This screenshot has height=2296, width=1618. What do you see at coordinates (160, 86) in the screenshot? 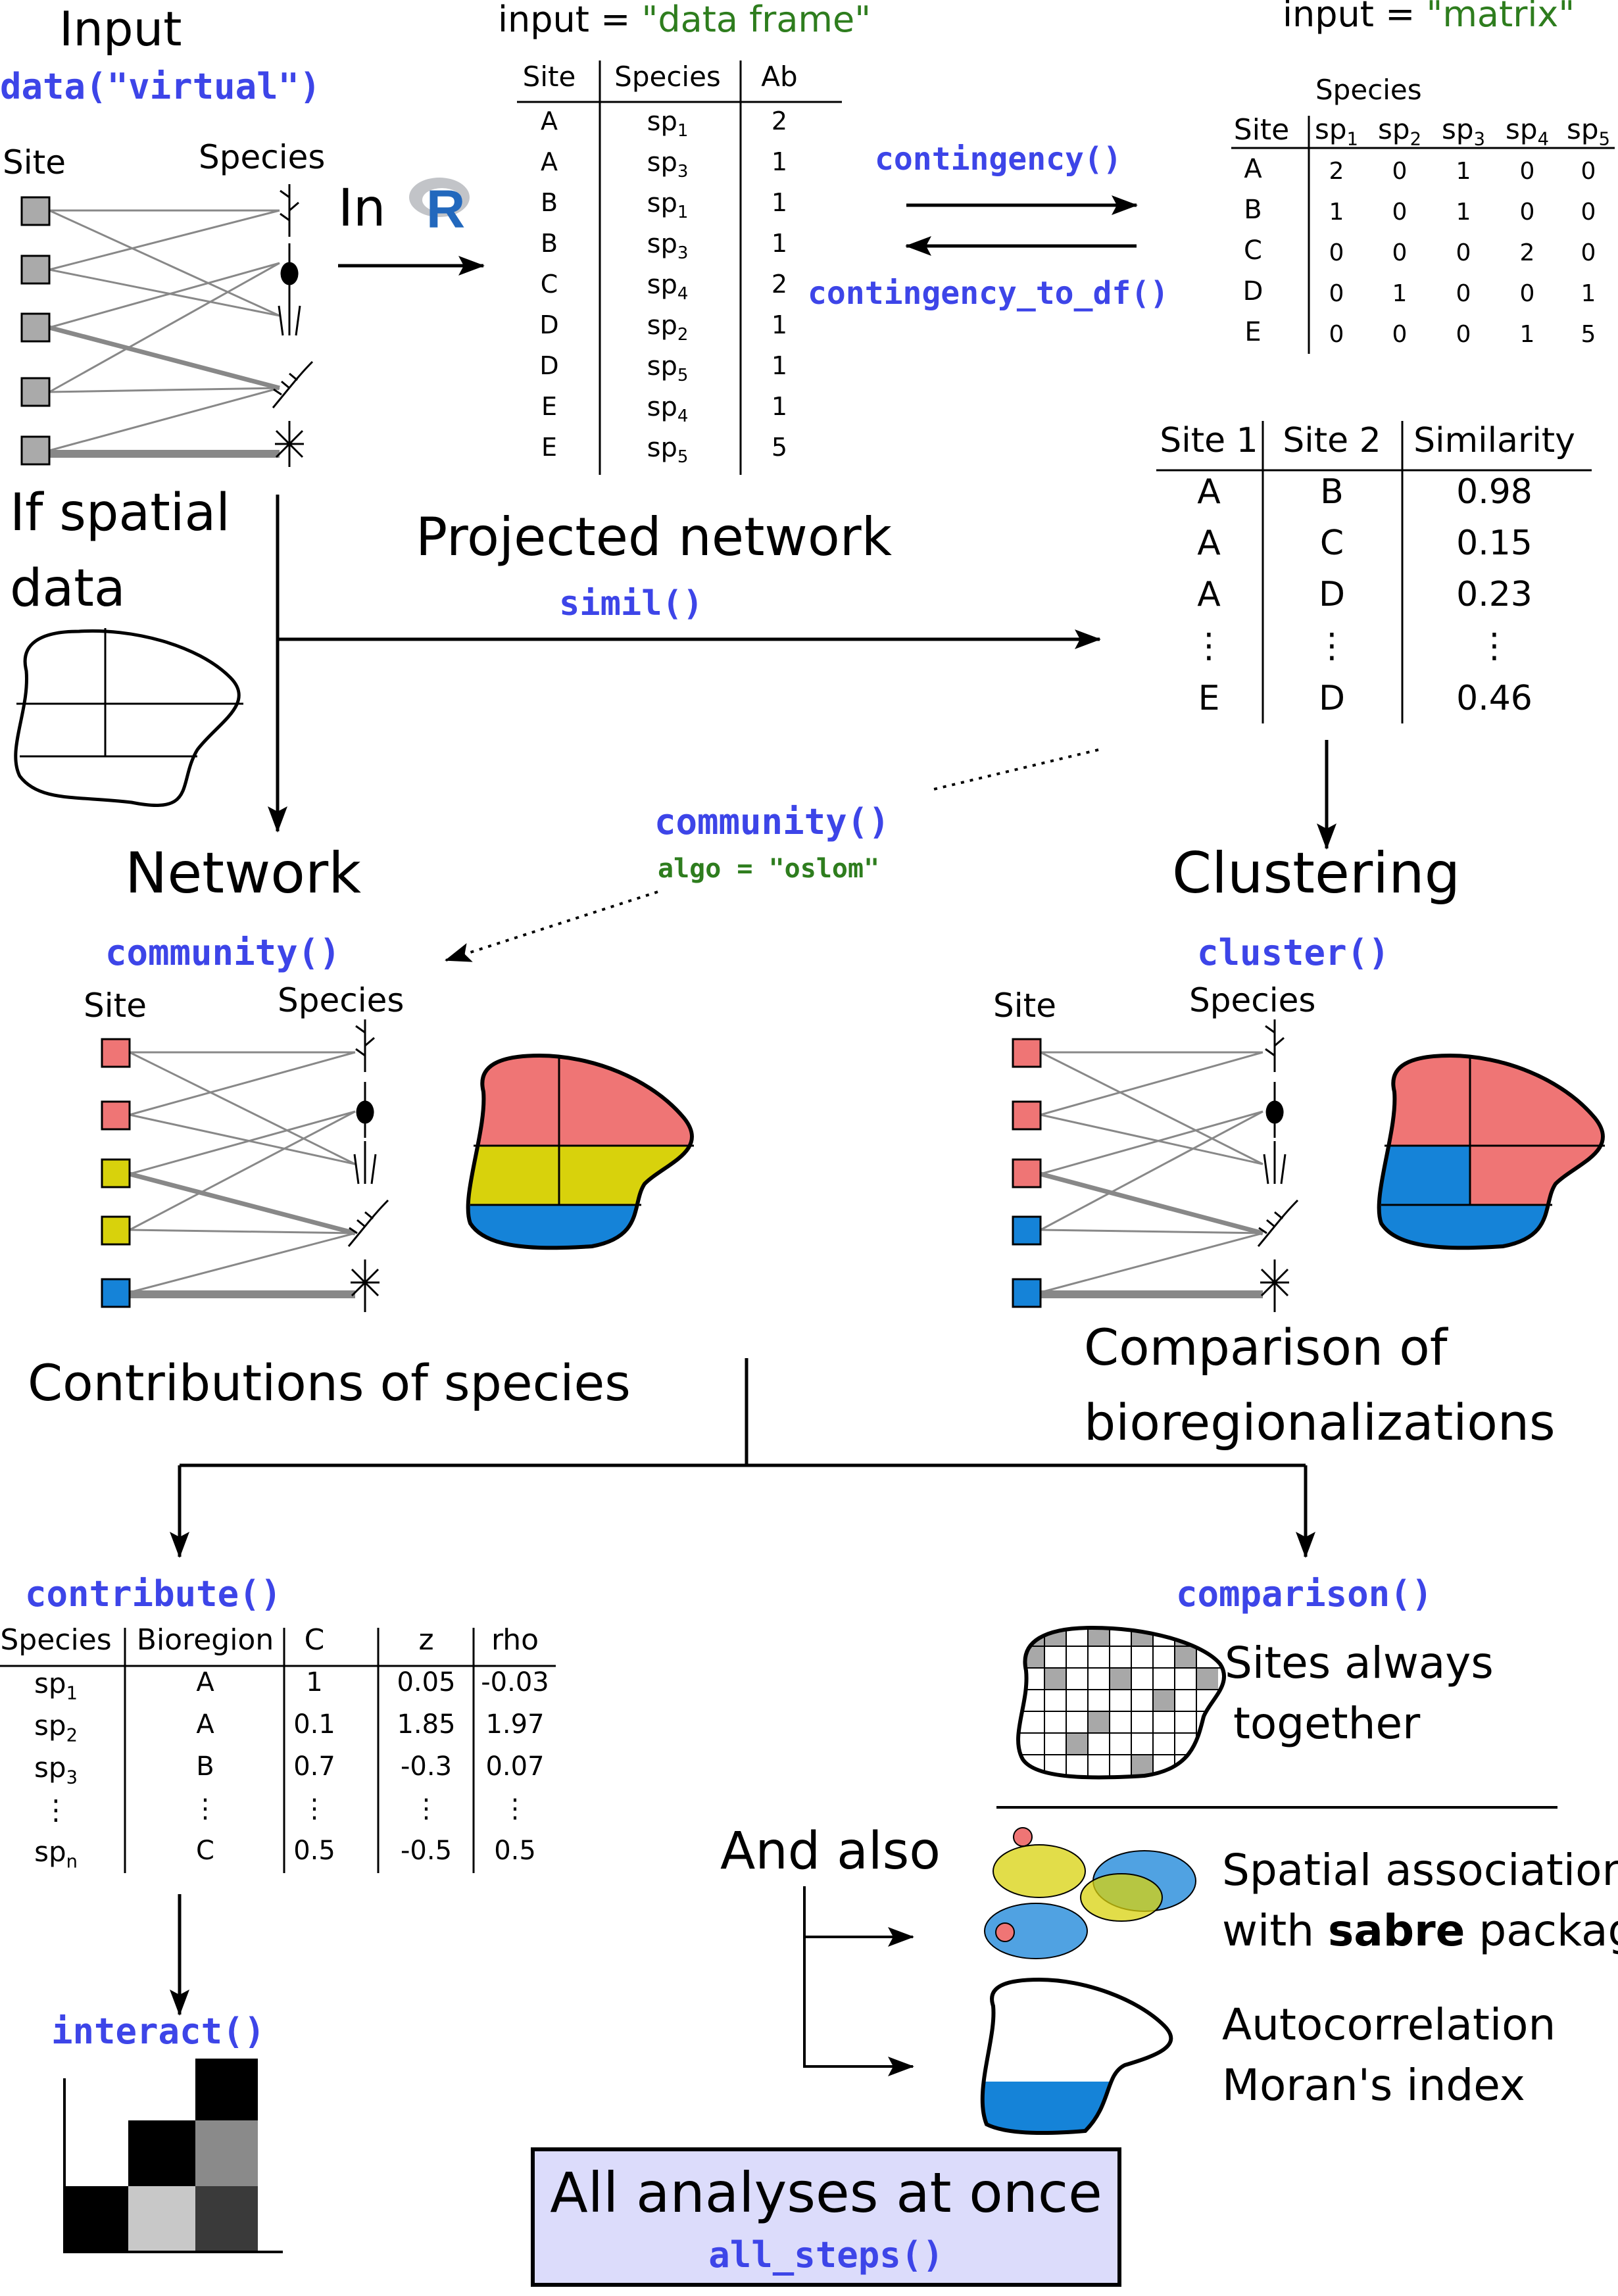
I see `input-function: data("virtual")` at bounding box center [160, 86].